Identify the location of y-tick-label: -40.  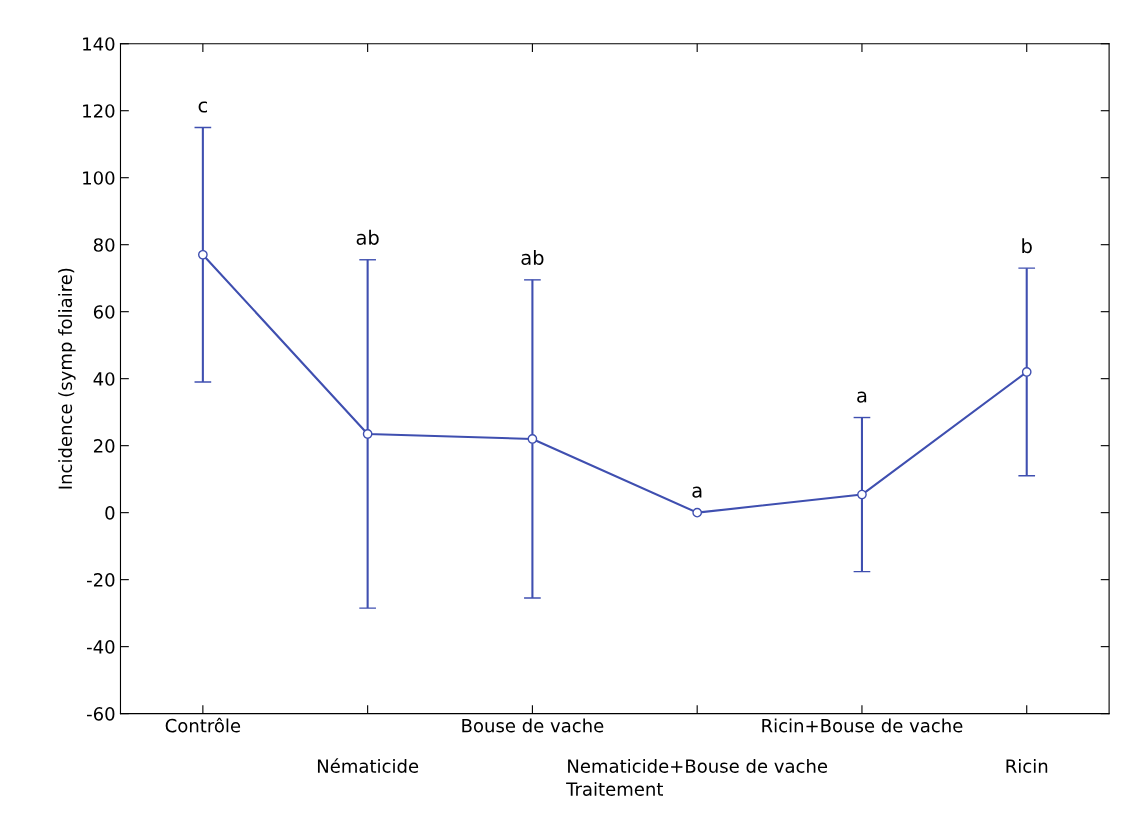
(101, 647).